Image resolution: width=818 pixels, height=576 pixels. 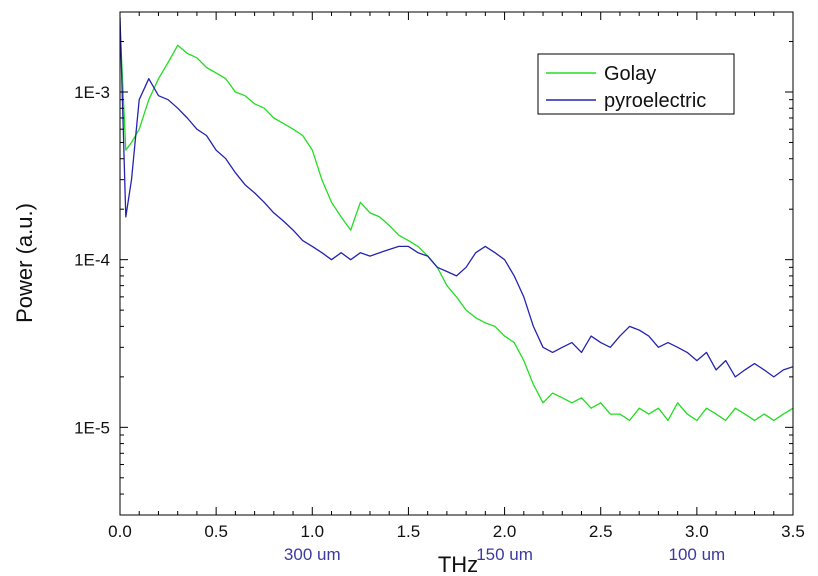 What do you see at coordinates (697, 554) in the screenshot?
I see `wavelength-label: 100 um` at bounding box center [697, 554].